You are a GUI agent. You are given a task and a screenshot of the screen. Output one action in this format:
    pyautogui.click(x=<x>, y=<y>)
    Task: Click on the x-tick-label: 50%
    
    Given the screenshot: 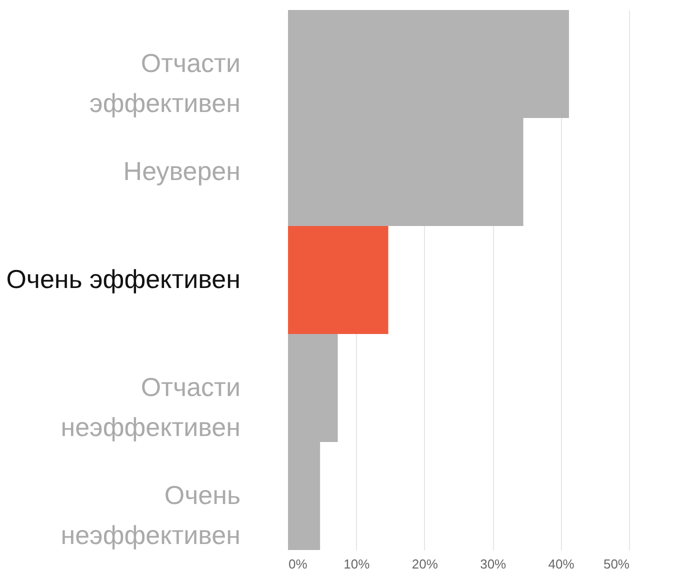 What is the action you would take?
    pyautogui.click(x=616, y=564)
    